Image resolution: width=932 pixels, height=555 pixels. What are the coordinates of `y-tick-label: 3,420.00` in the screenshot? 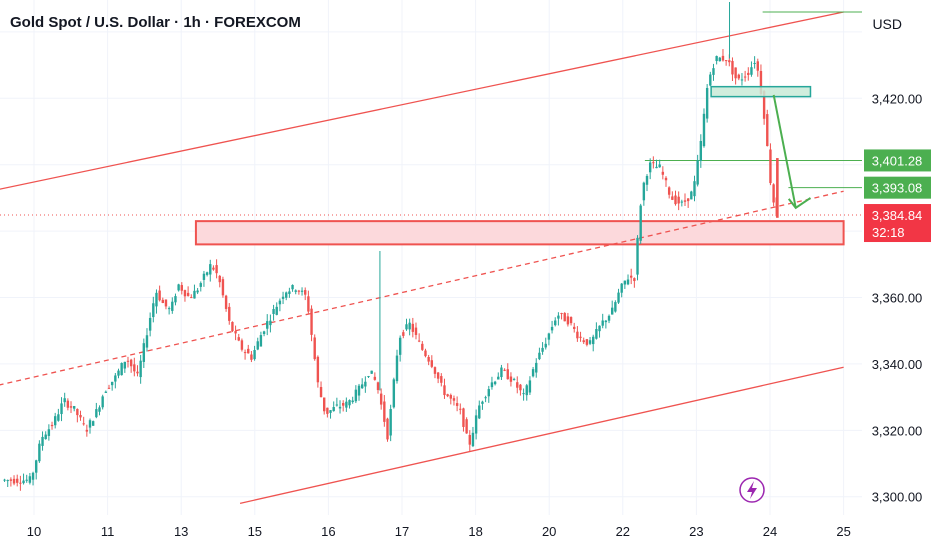 It's located at (897, 98).